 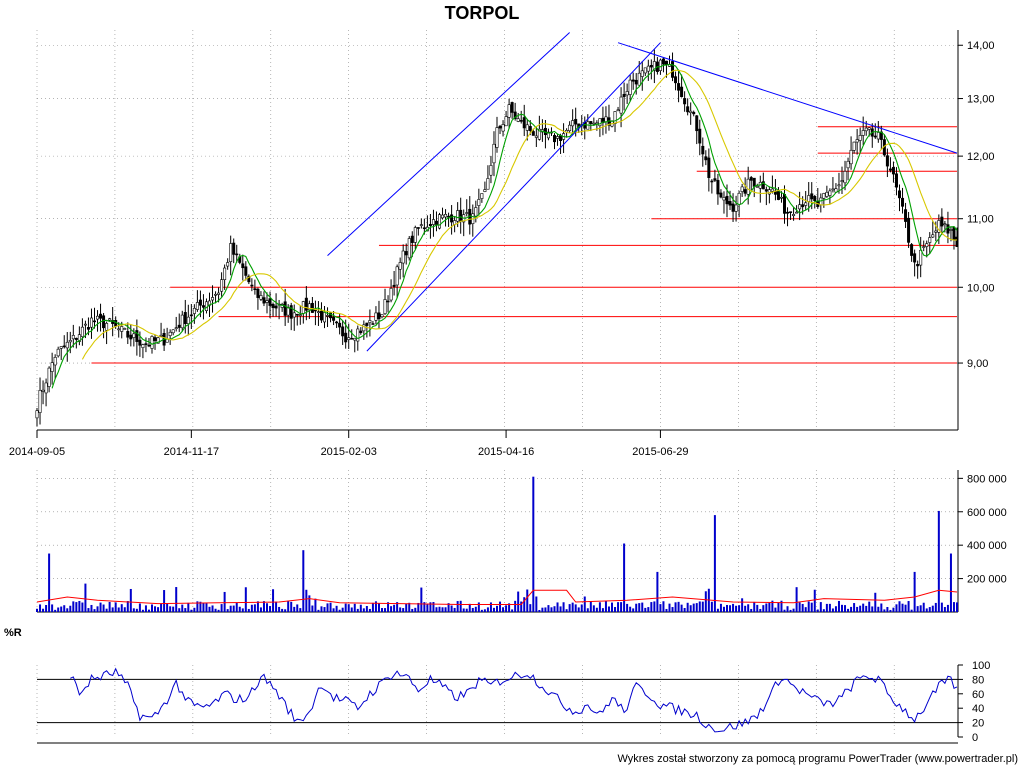 What do you see at coordinates (980, 220) in the screenshot?
I see `y-tick-label: 11,00` at bounding box center [980, 220].